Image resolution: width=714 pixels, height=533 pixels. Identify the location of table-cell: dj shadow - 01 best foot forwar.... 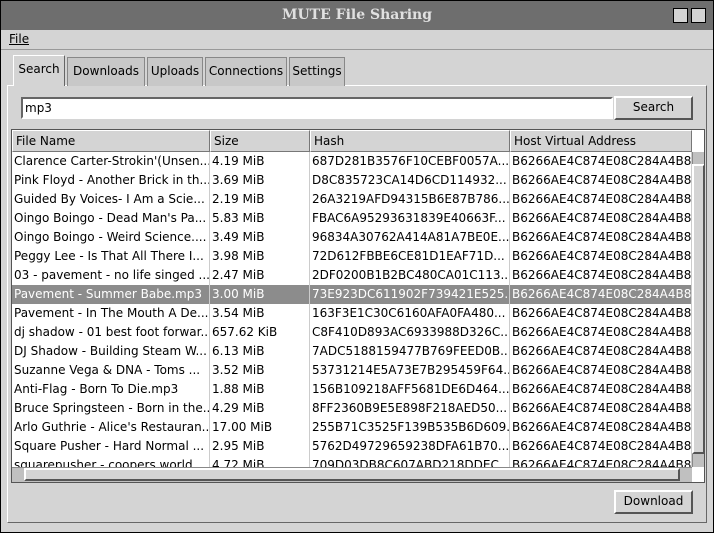
(111, 332).